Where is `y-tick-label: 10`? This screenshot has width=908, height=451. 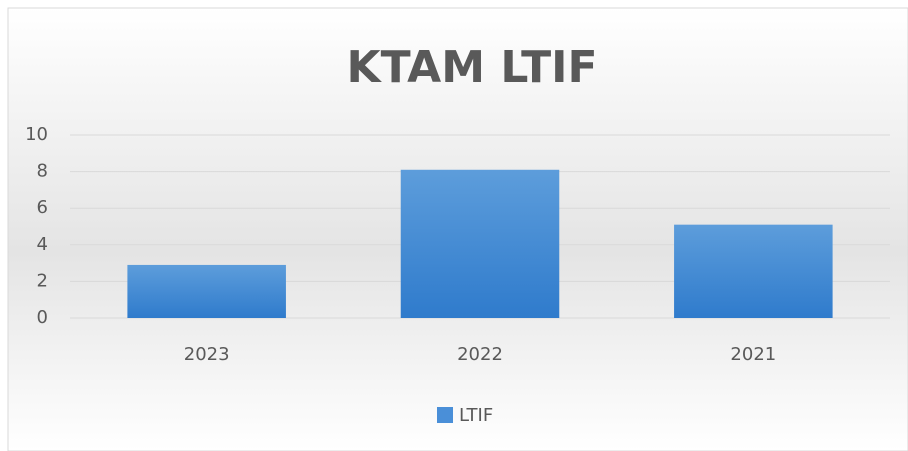
y-tick-label: 10 is located at coordinates (36, 134).